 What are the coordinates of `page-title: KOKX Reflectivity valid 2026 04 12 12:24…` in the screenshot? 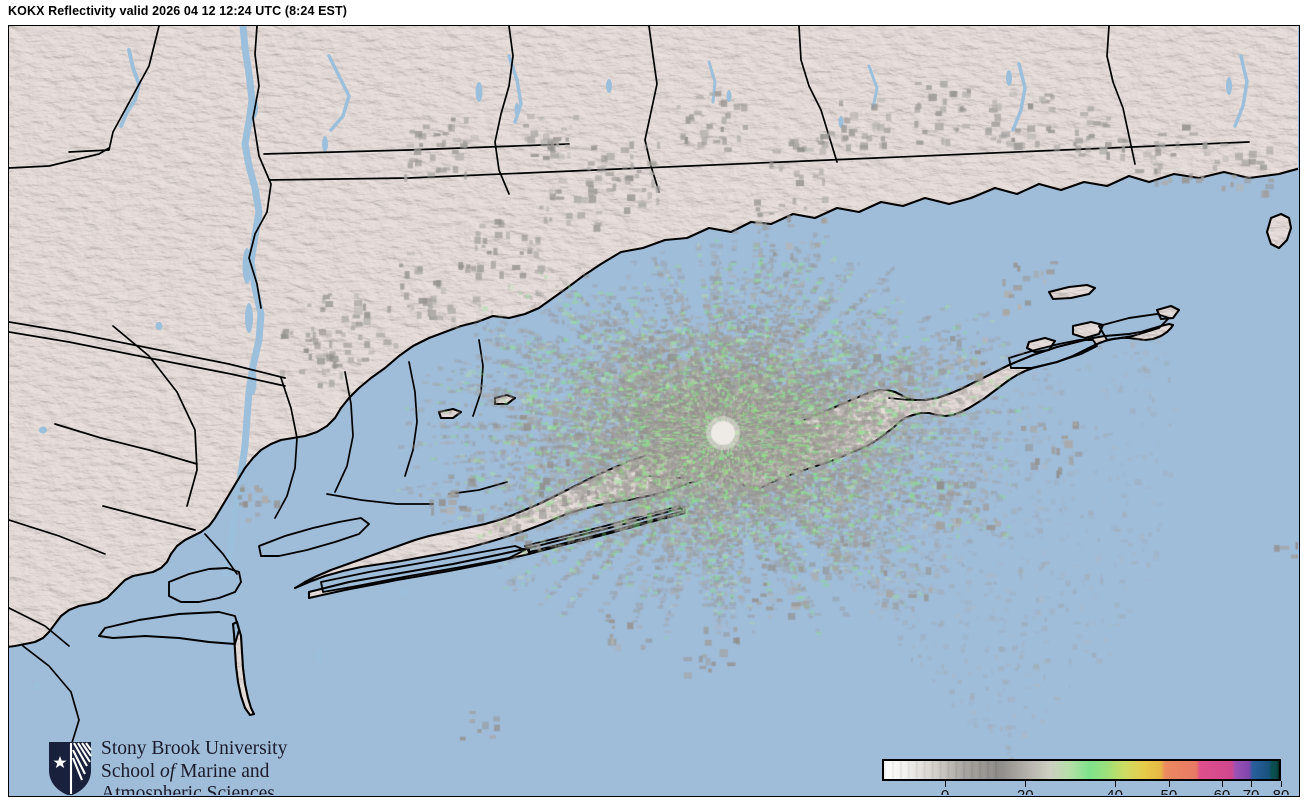 It's located at (177, 11).